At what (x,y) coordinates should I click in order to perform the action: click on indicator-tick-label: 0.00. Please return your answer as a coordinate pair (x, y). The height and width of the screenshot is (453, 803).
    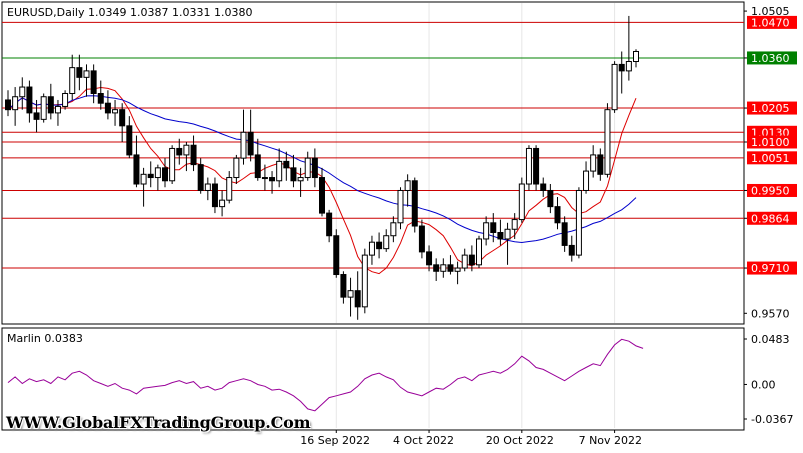
    Looking at the image, I should click on (763, 384).